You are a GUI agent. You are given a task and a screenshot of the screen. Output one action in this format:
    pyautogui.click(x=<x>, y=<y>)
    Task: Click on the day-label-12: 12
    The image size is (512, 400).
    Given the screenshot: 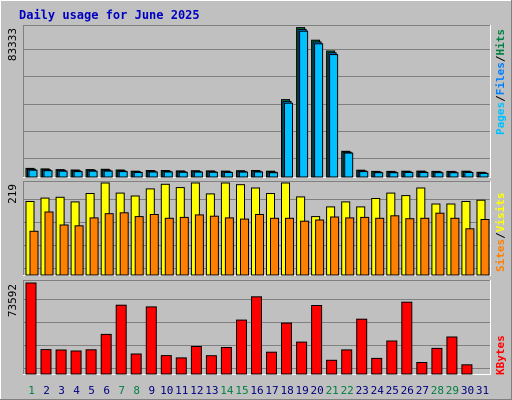 What is the action you would take?
    pyautogui.click(x=196, y=390)
    